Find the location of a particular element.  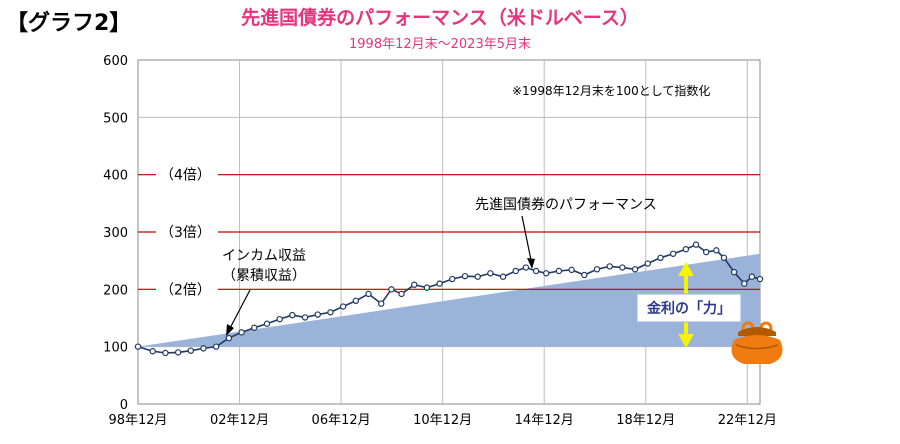

interest-power-box is located at coordinates (689, 308).